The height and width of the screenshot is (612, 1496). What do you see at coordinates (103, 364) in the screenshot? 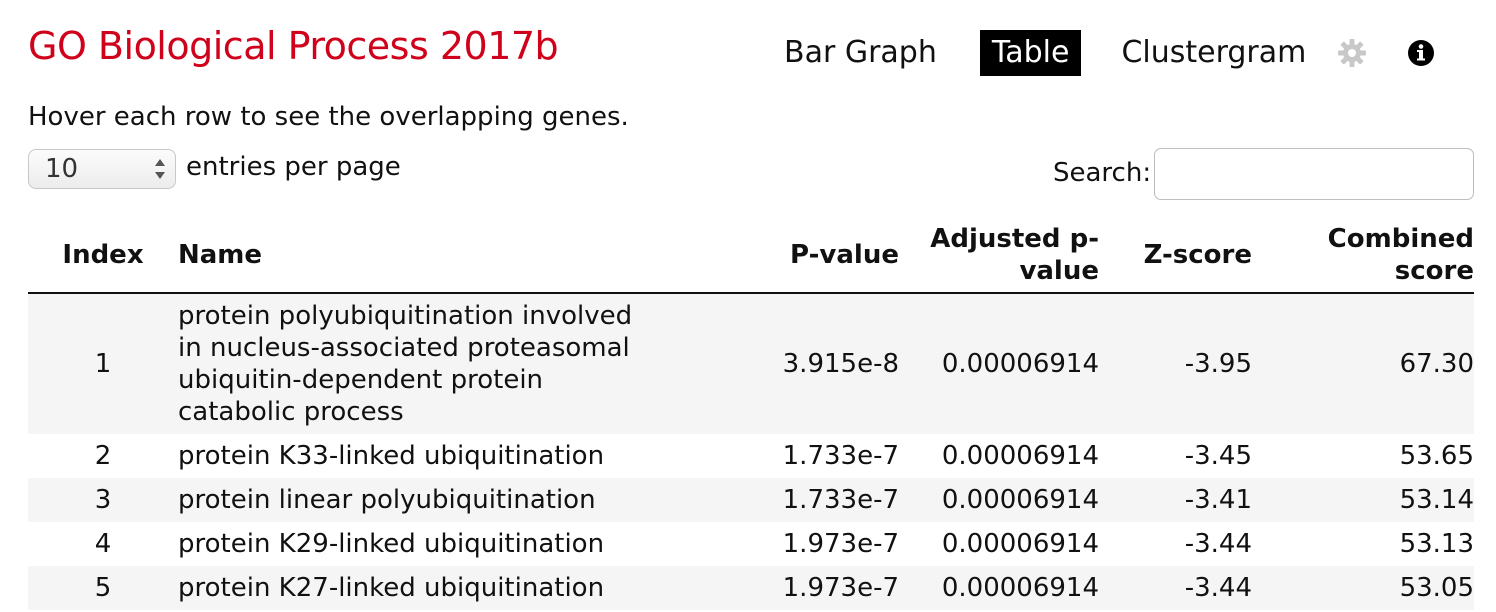
I see `cell-index: 1` at bounding box center [103, 364].